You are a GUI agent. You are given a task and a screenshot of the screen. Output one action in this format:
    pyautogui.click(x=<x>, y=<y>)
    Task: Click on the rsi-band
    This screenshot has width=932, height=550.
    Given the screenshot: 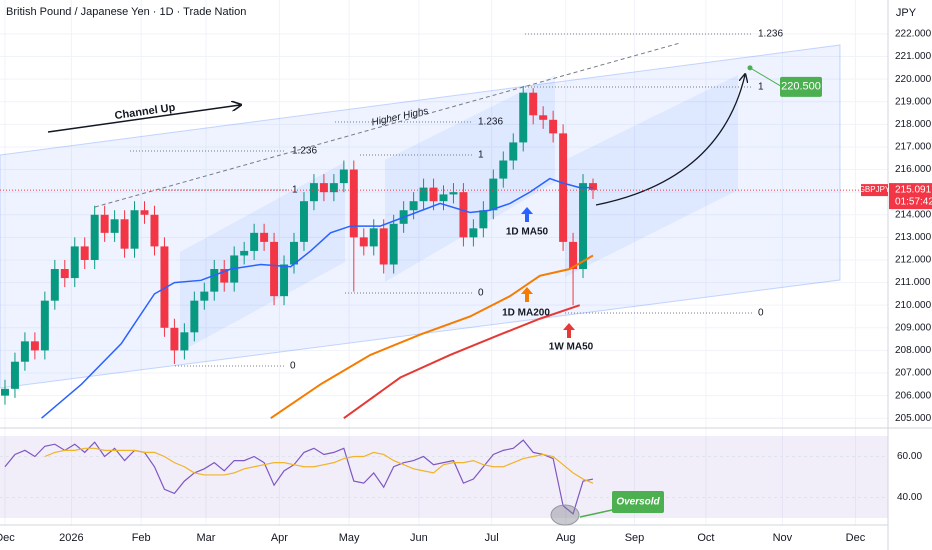 What is the action you would take?
    pyautogui.click(x=444, y=477)
    